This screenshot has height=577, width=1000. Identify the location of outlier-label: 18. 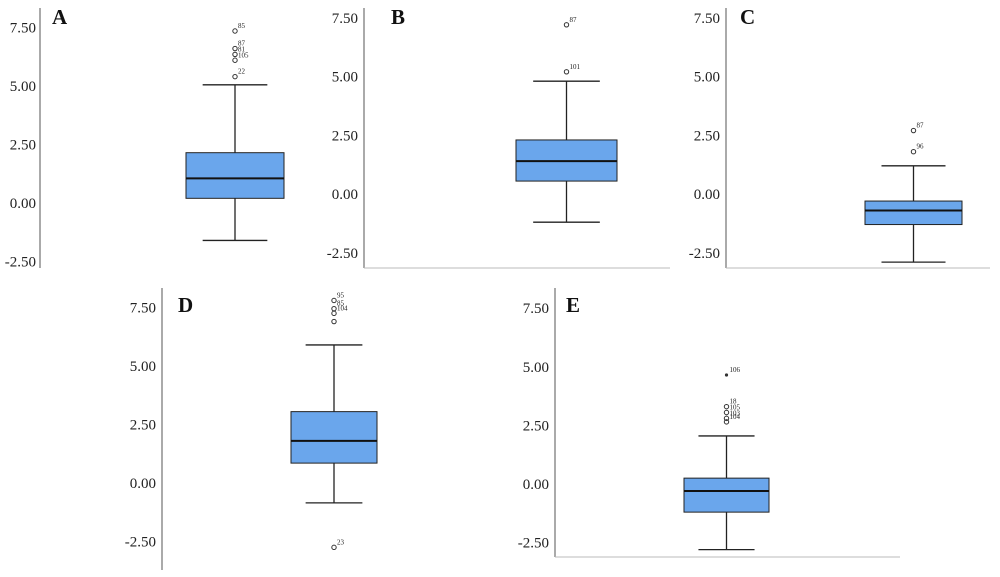
(734, 402).